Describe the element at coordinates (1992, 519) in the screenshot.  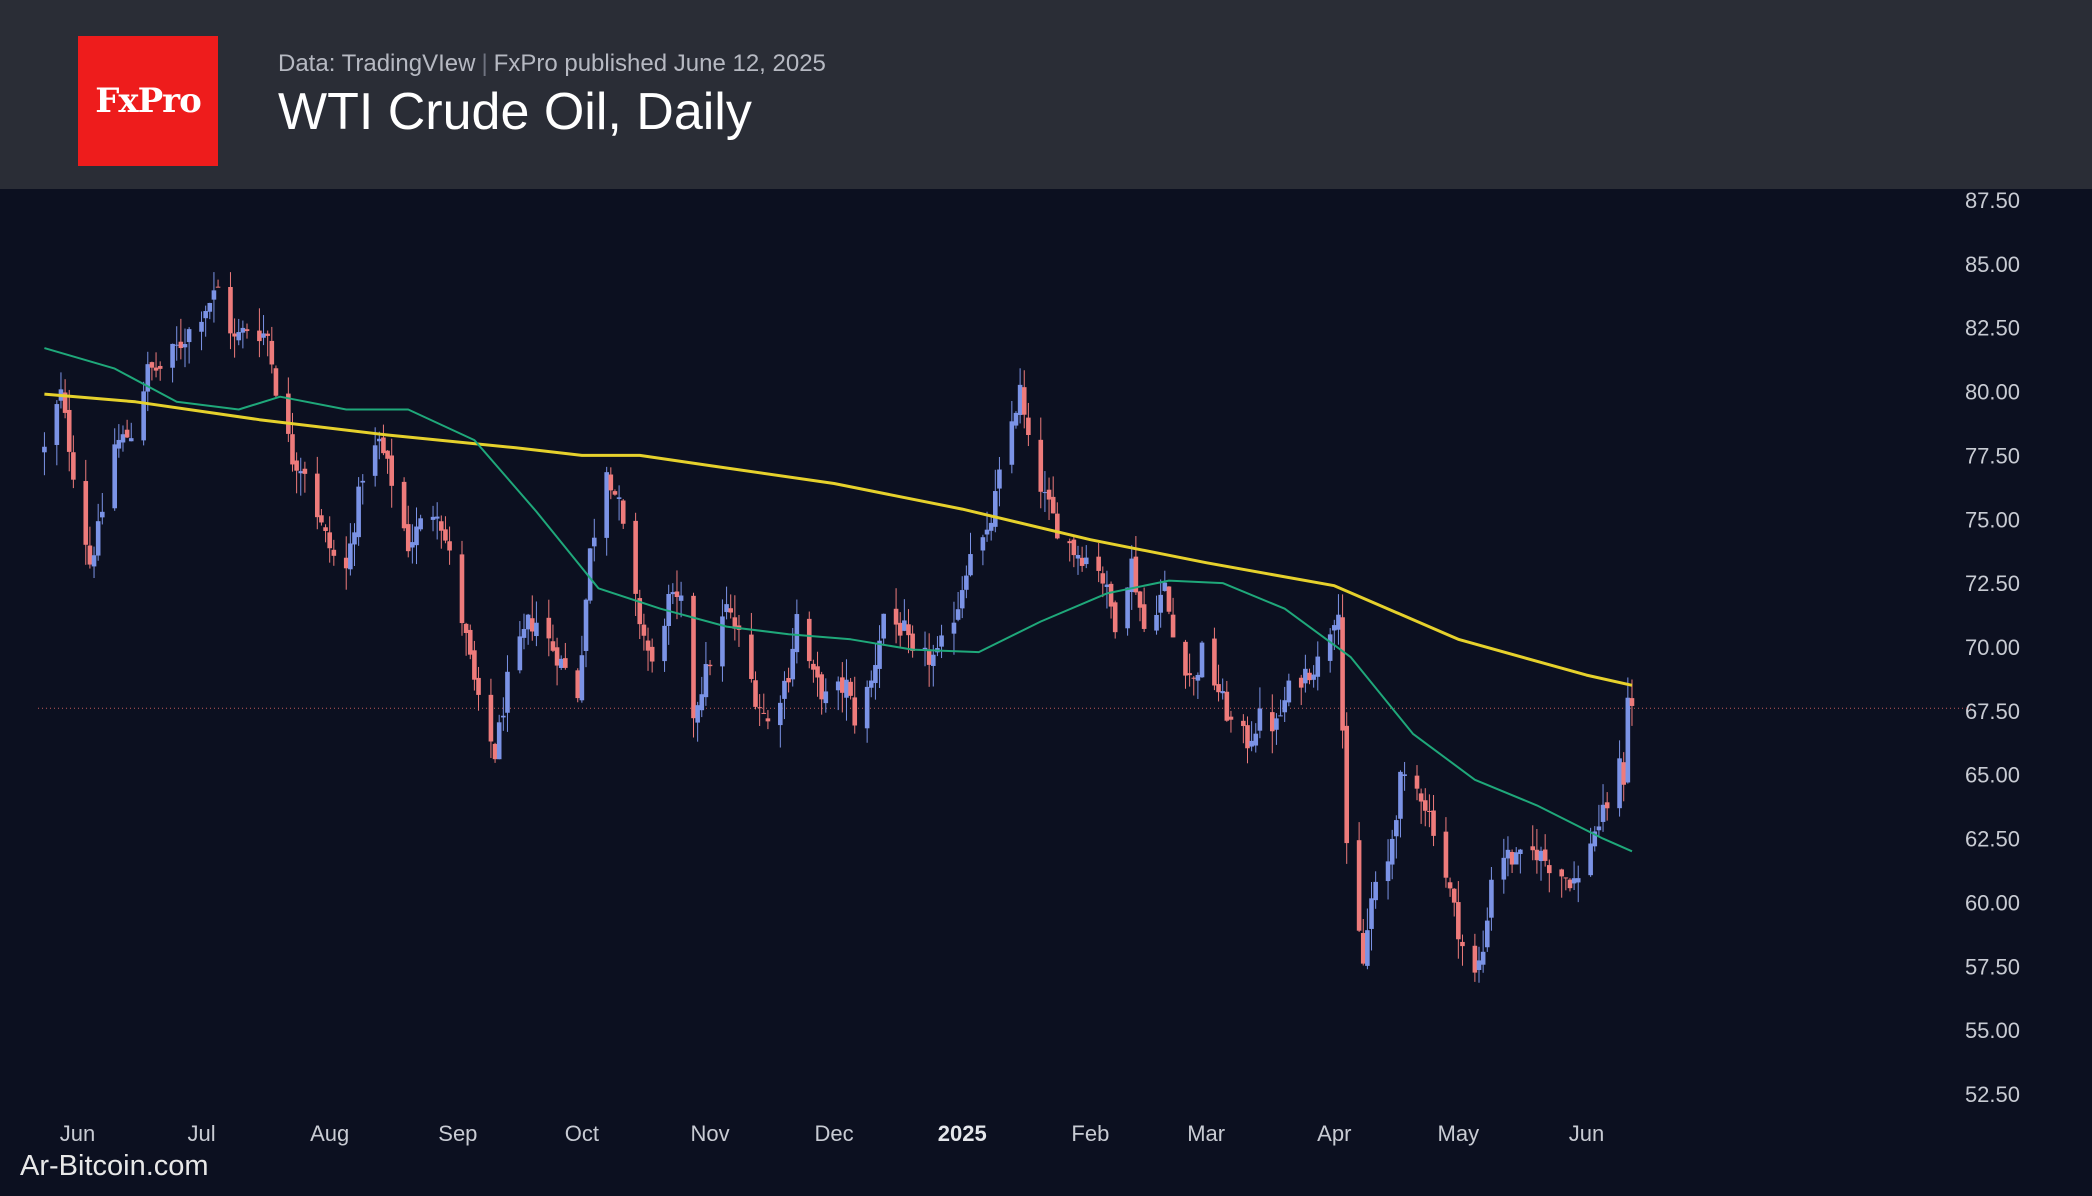
I see `y-tick-label: 75.00` at that location.